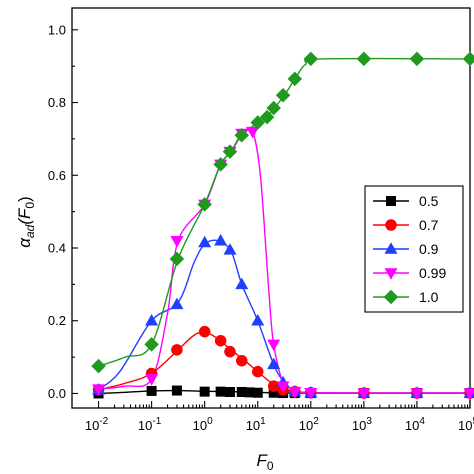  Describe the element at coordinates (429, 249) in the screenshot. I see `legend-label: 0.9` at that location.